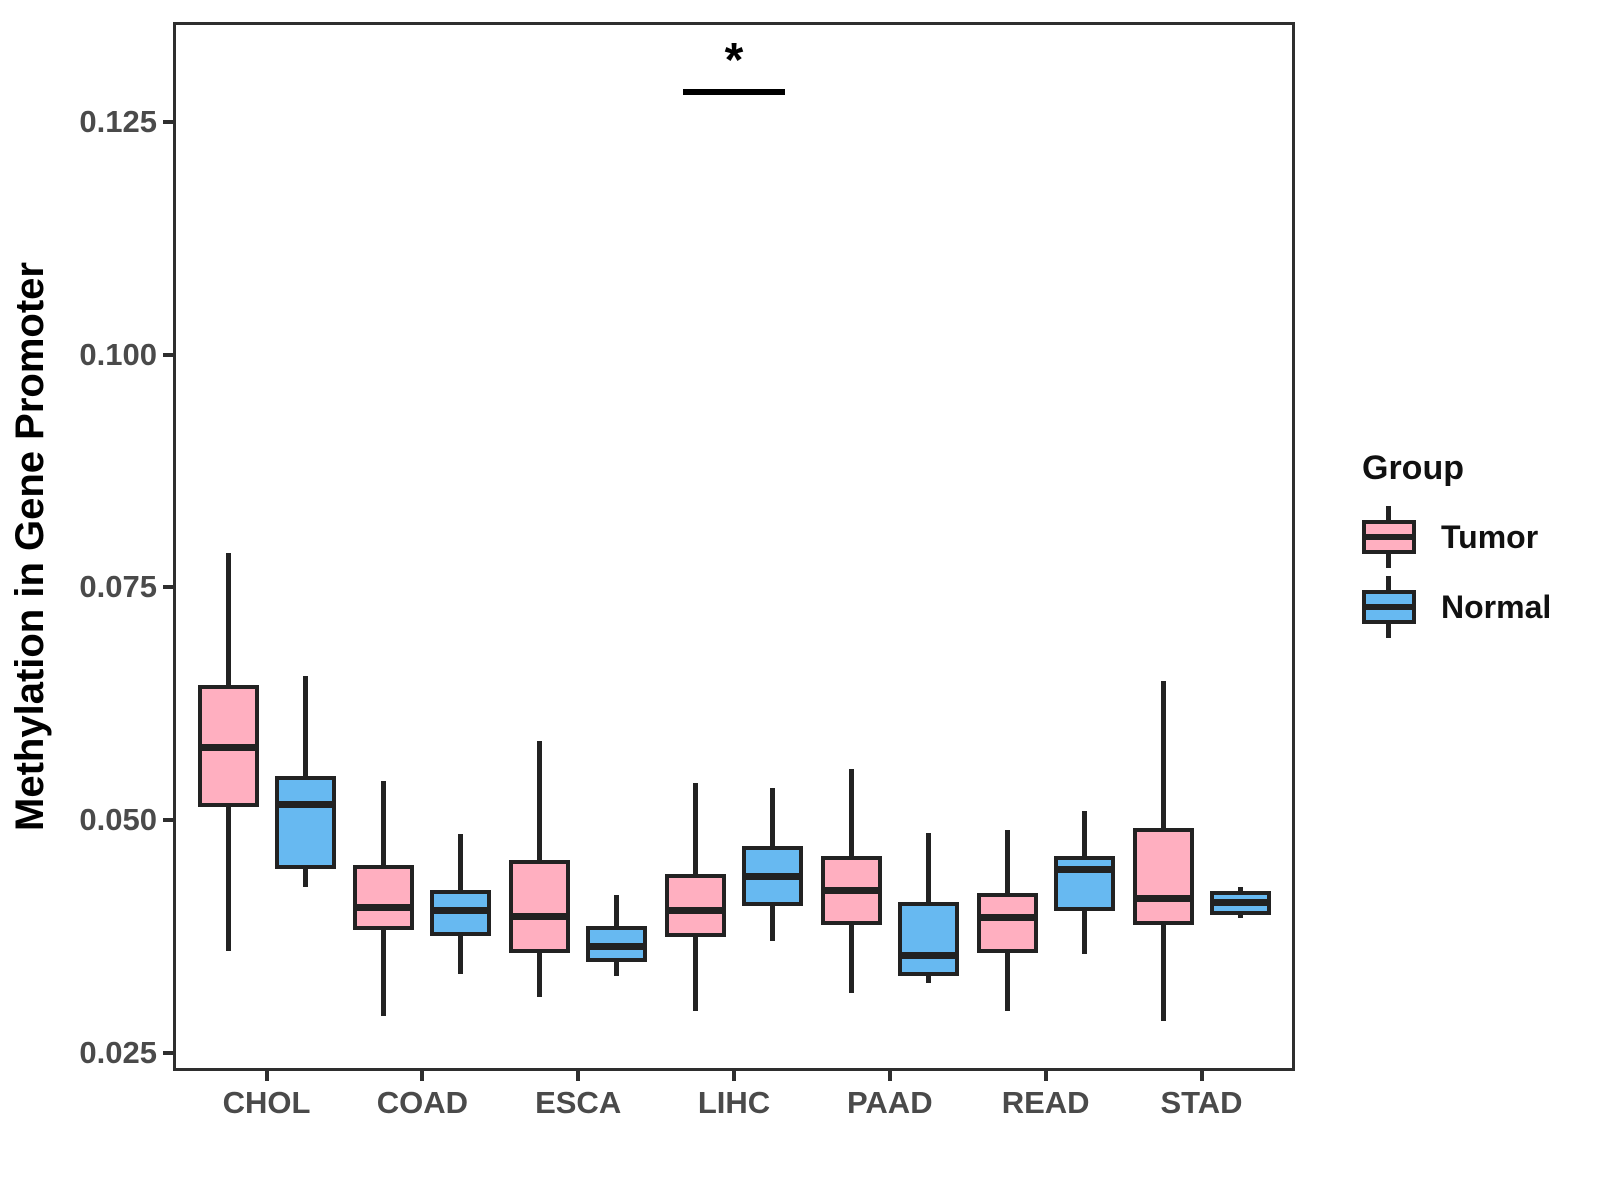 The image size is (1600, 1200). What do you see at coordinates (228, 748) in the screenshot?
I see `median-tumor-chol` at bounding box center [228, 748].